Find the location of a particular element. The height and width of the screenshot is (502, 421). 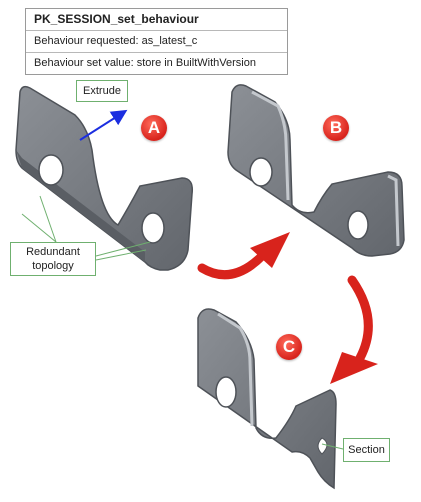

badge-a: A is located at coordinates (154, 128).